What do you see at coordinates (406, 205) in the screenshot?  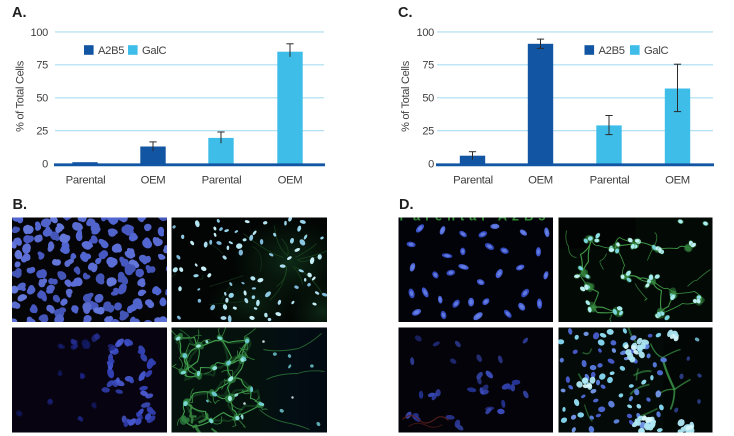 I see `svg-text: D.` at bounding box center [406, 205].